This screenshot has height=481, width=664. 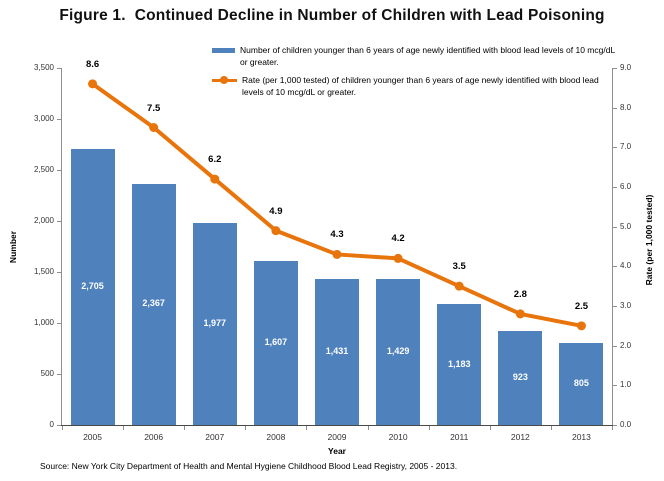 I want to click on bar-value-label-2008: 1,607, so click(x=276, y=342).